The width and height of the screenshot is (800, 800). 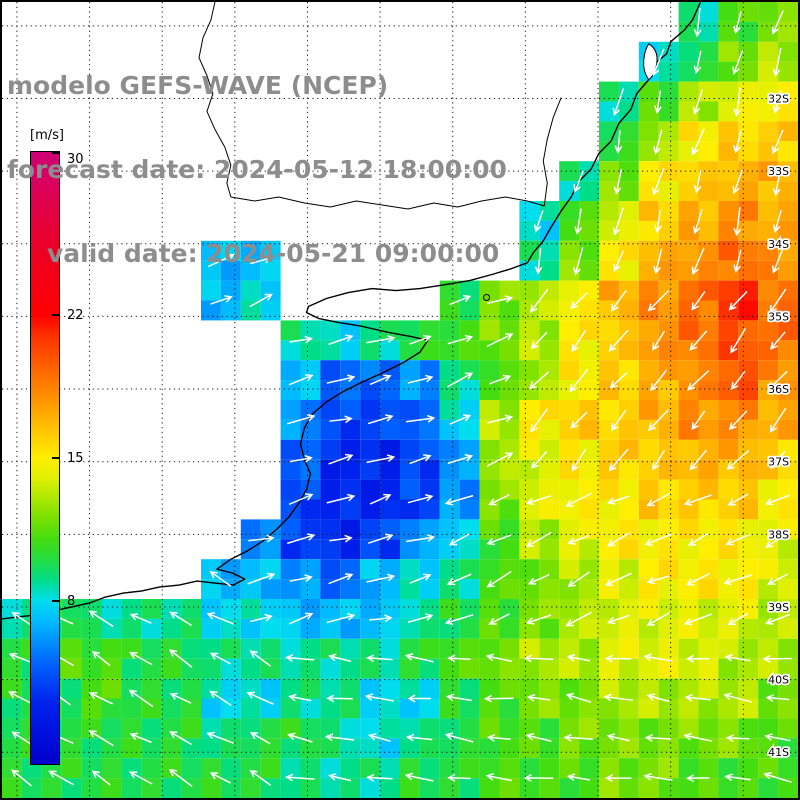 What do you see at coordinates (55, 600) in the screenshot?
I see `colorbar-tick` at bounding box center [55, 600].